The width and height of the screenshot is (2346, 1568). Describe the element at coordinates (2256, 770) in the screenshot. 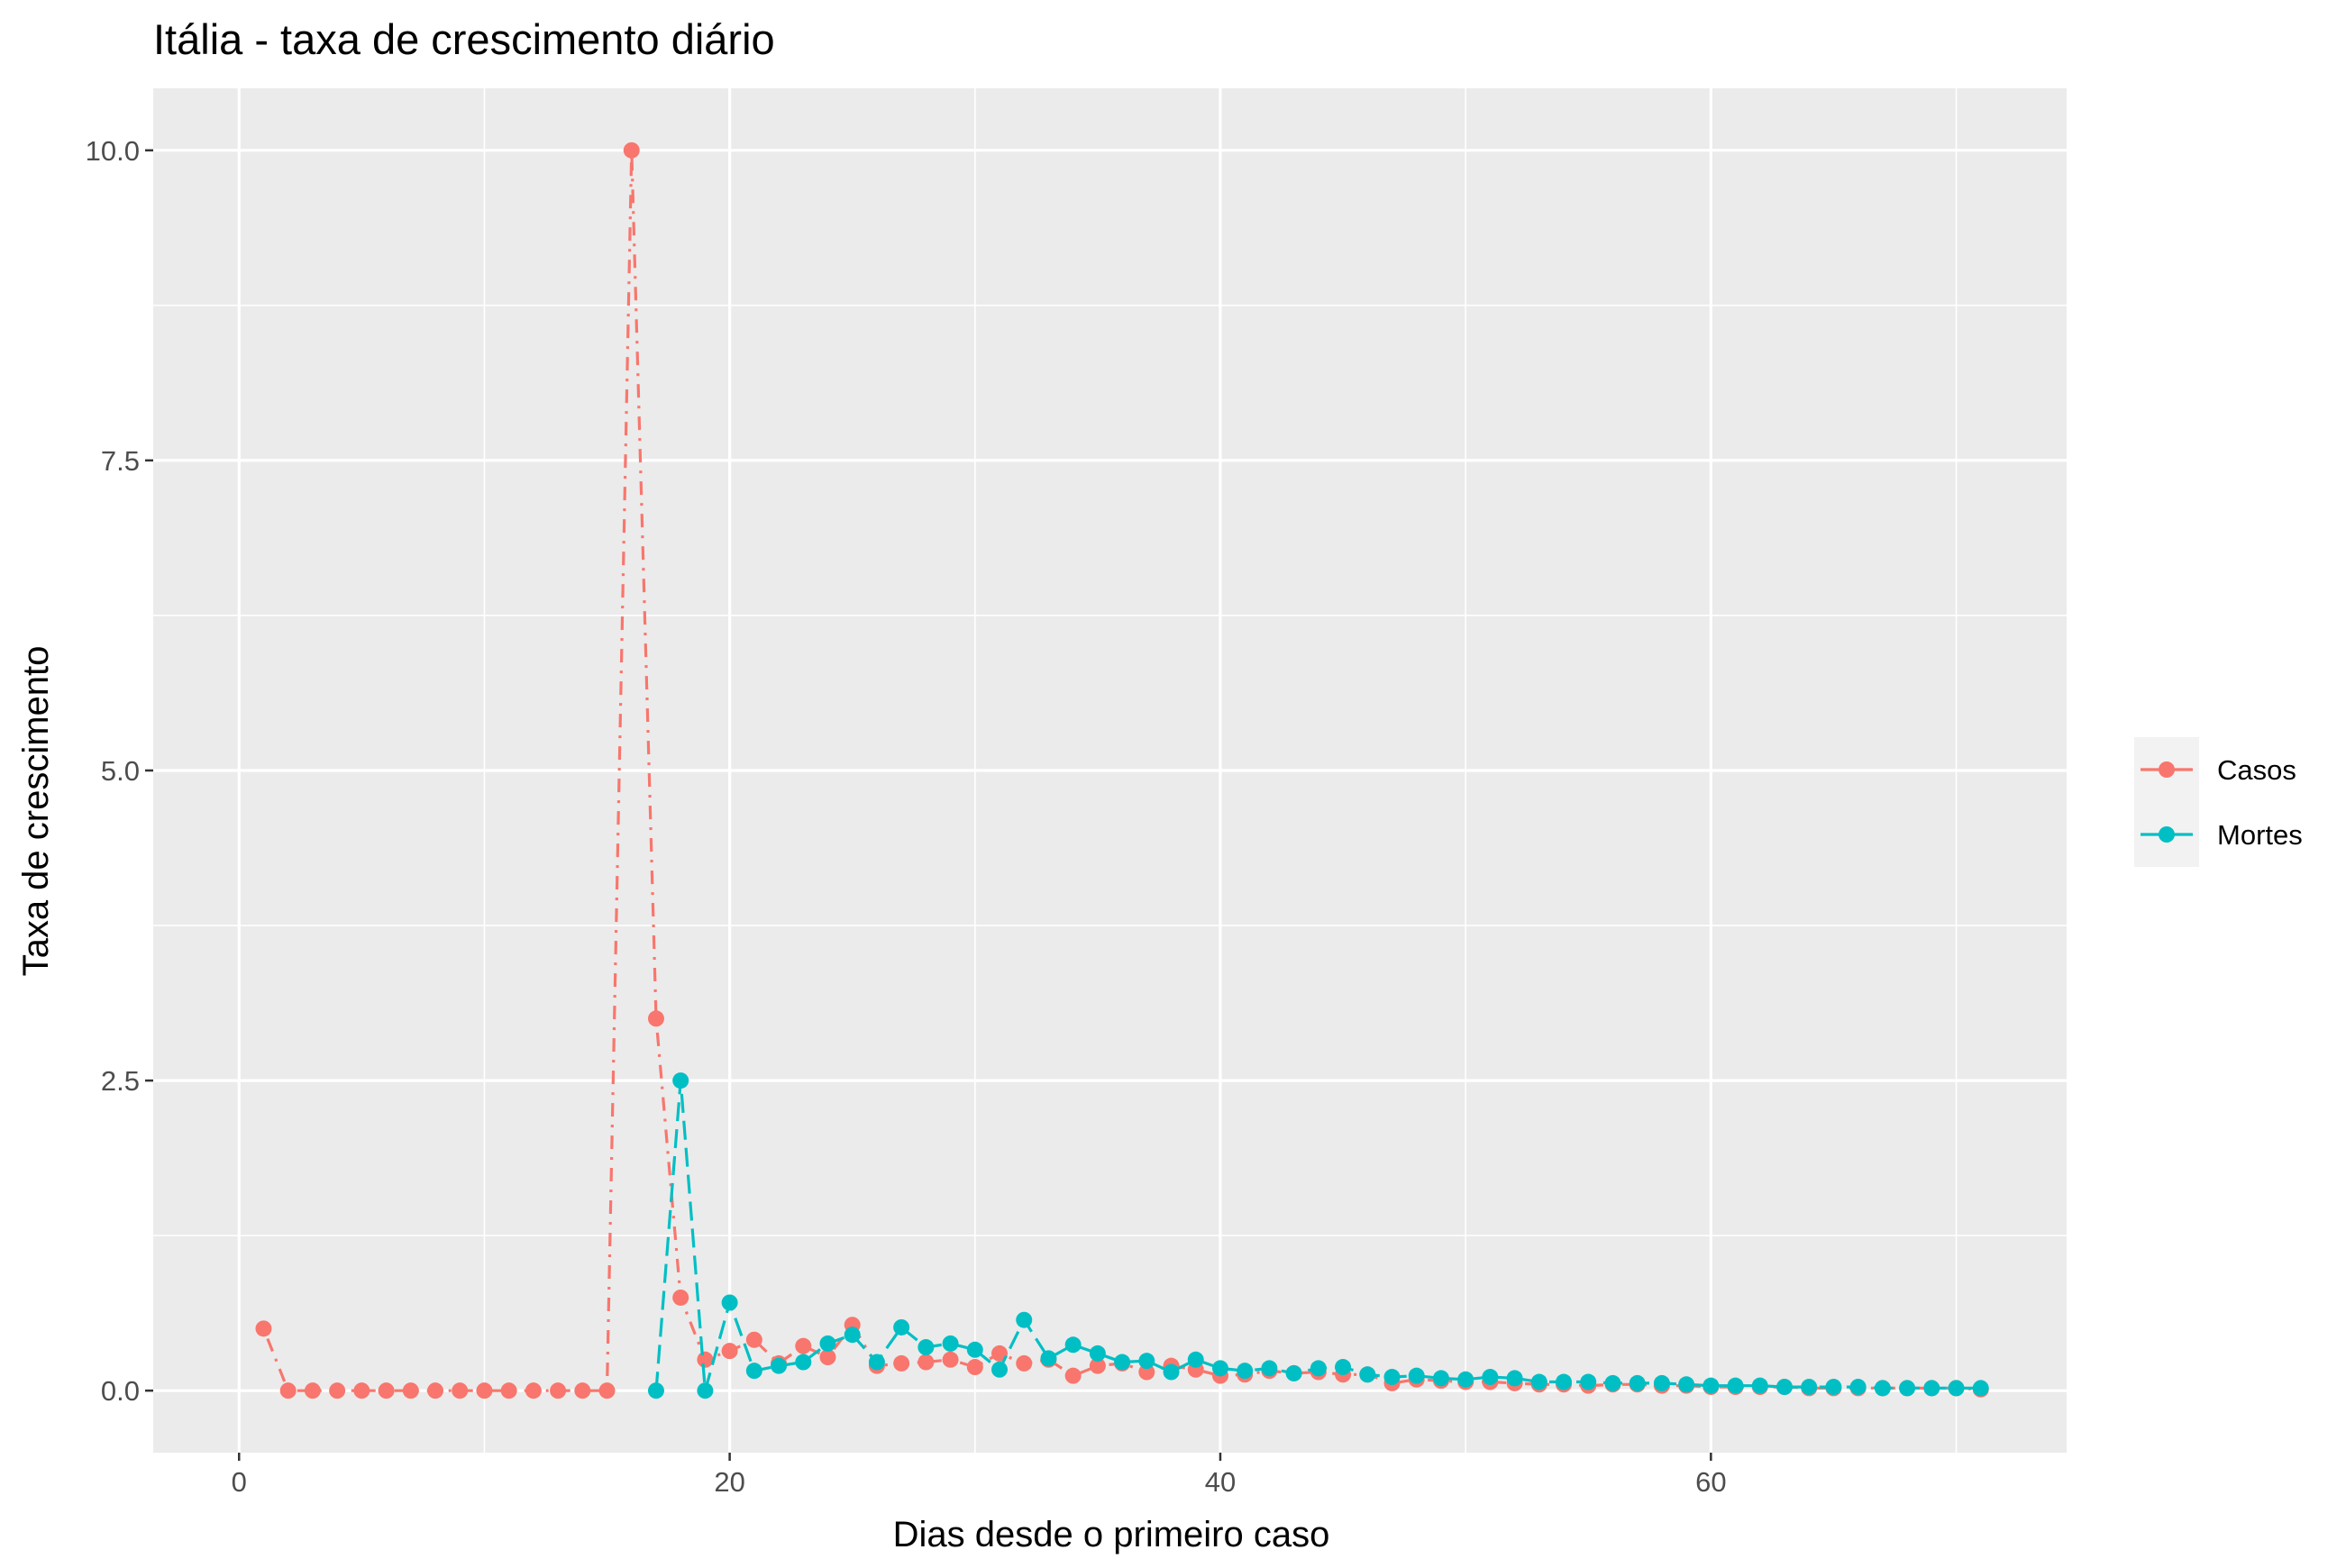

I see `legend-label: Casos` at that location.